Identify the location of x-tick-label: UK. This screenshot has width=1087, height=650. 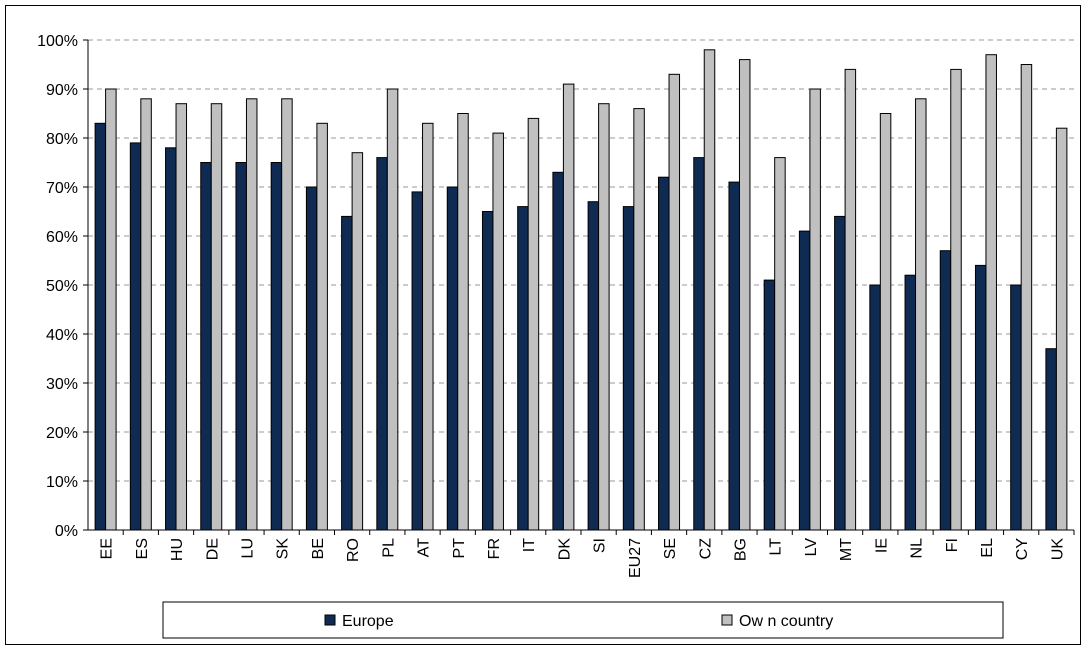
(1057, 549).